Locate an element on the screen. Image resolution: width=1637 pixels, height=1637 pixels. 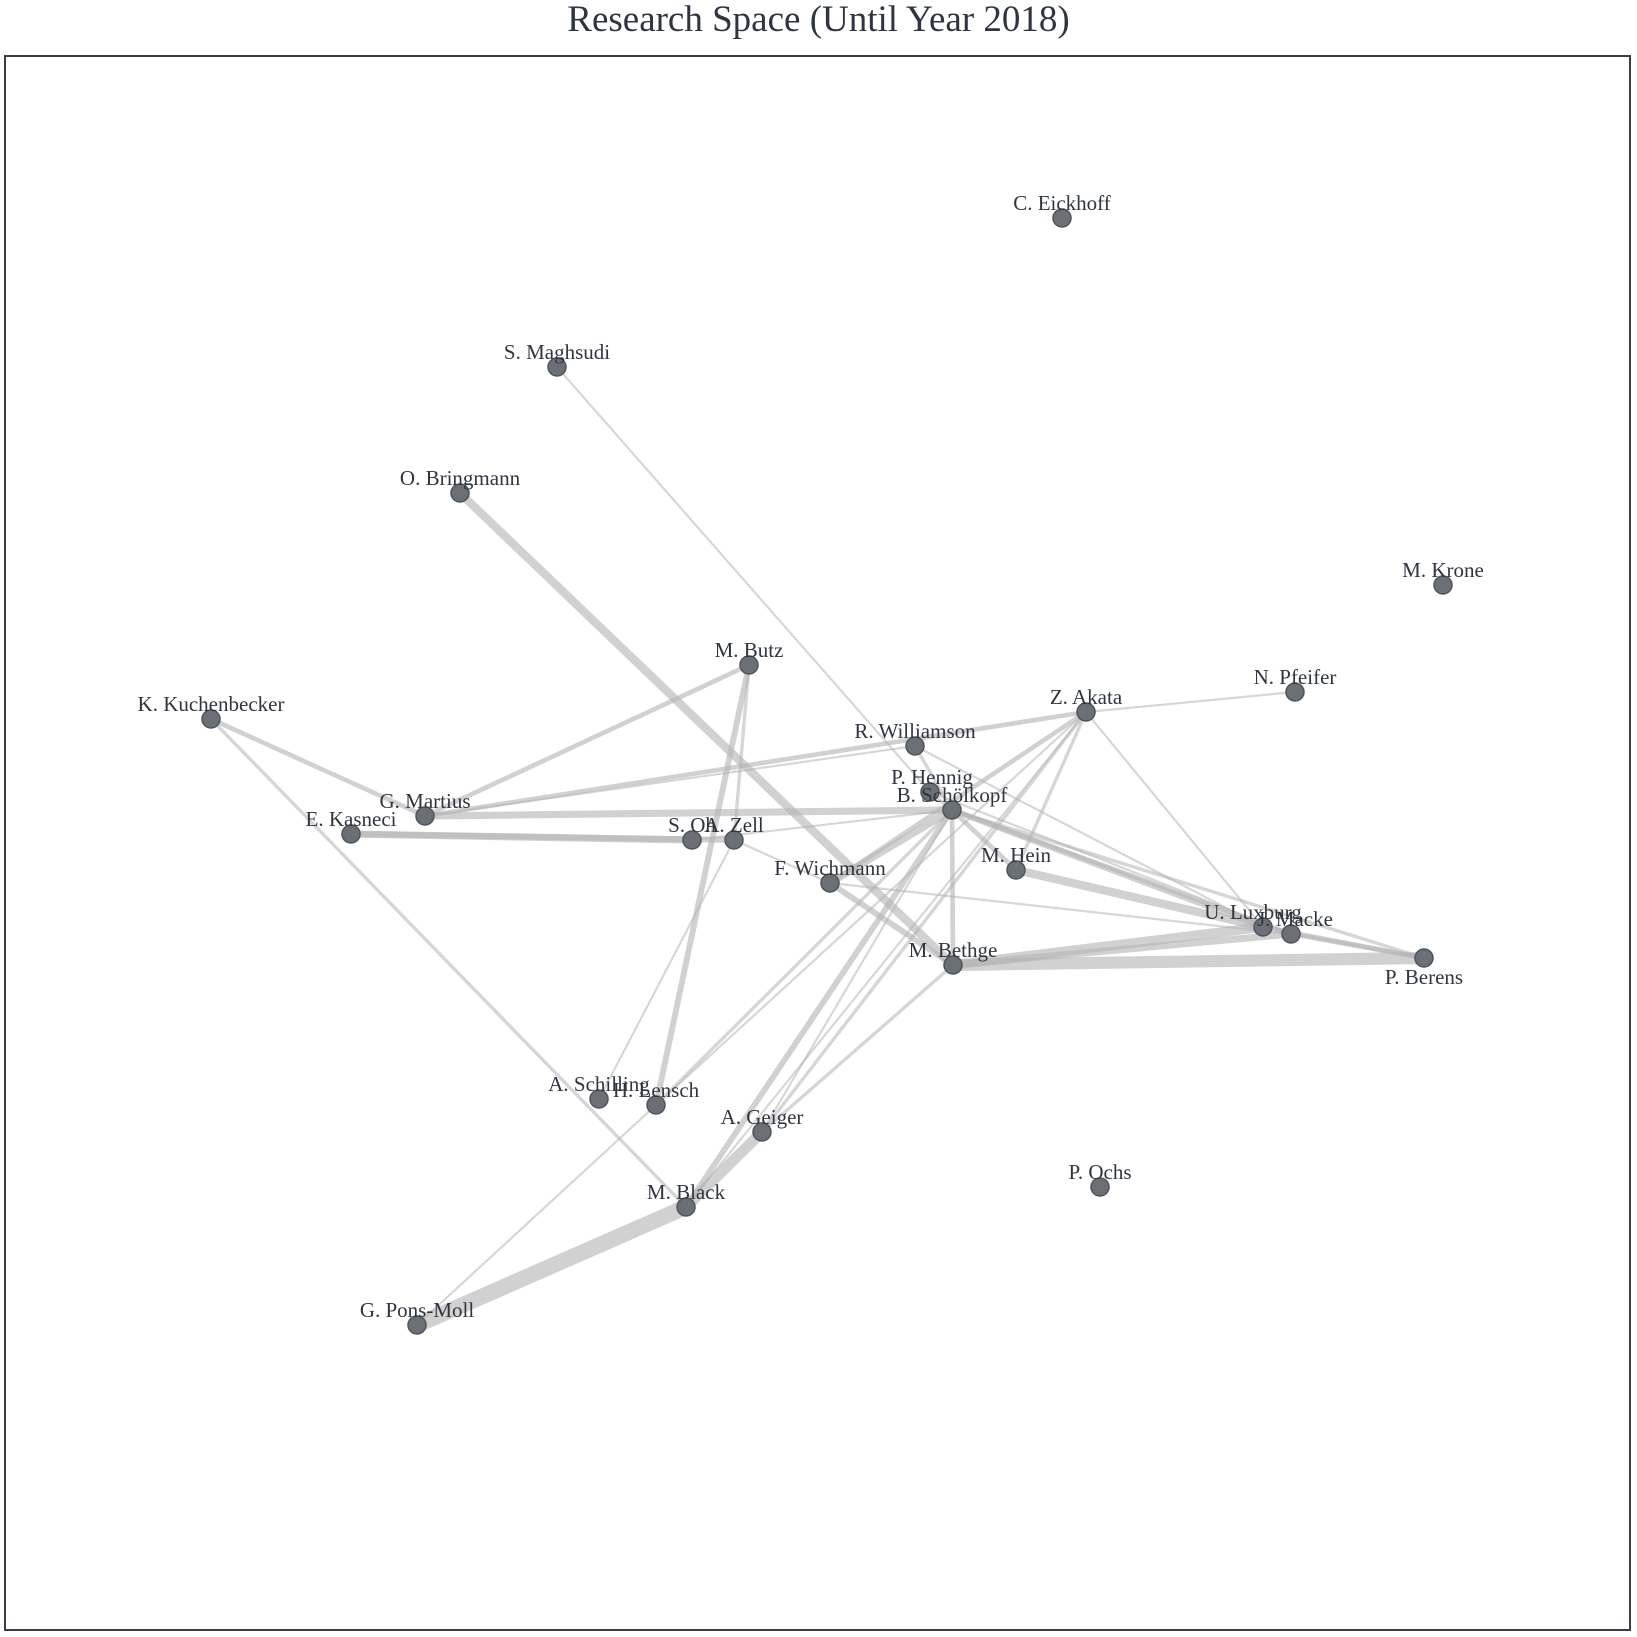
node-label-pfeifer: N. Pfeifer is located at coordinates (1295, 677).